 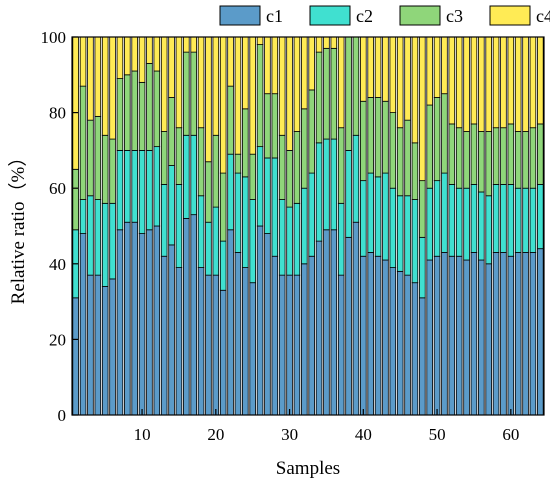 What do you see at coordinates (142, 434) in the screenshot?
I see `x-tick-label: 10` at bounding box center [142, 434].